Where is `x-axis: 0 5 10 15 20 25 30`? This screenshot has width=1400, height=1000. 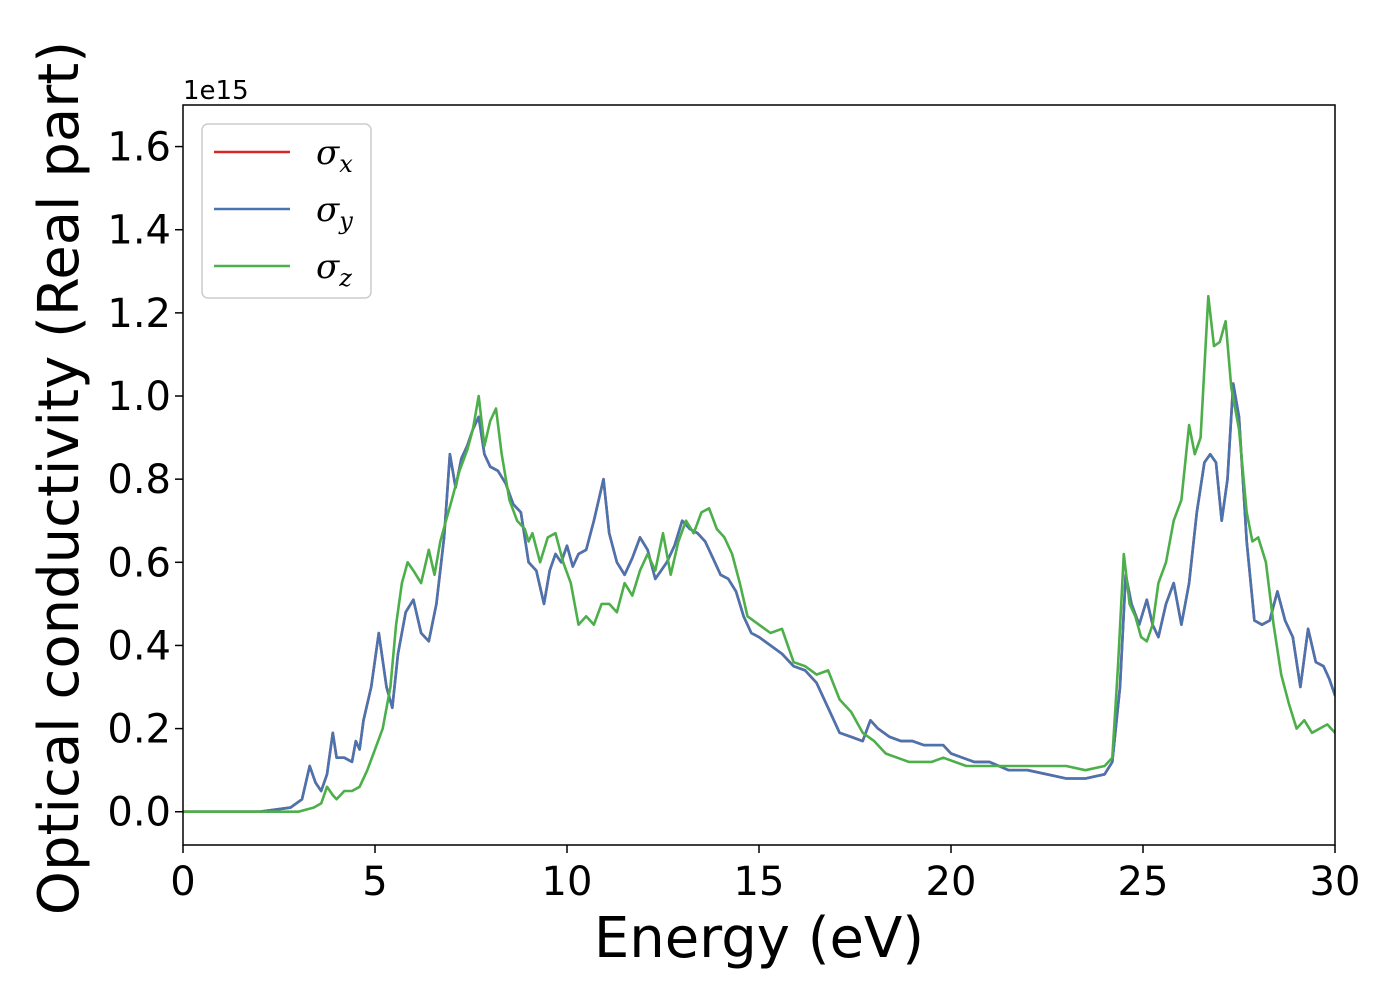 x-axis: 0 5 10 15 20 25 30 is located at coordinates (765, 875).